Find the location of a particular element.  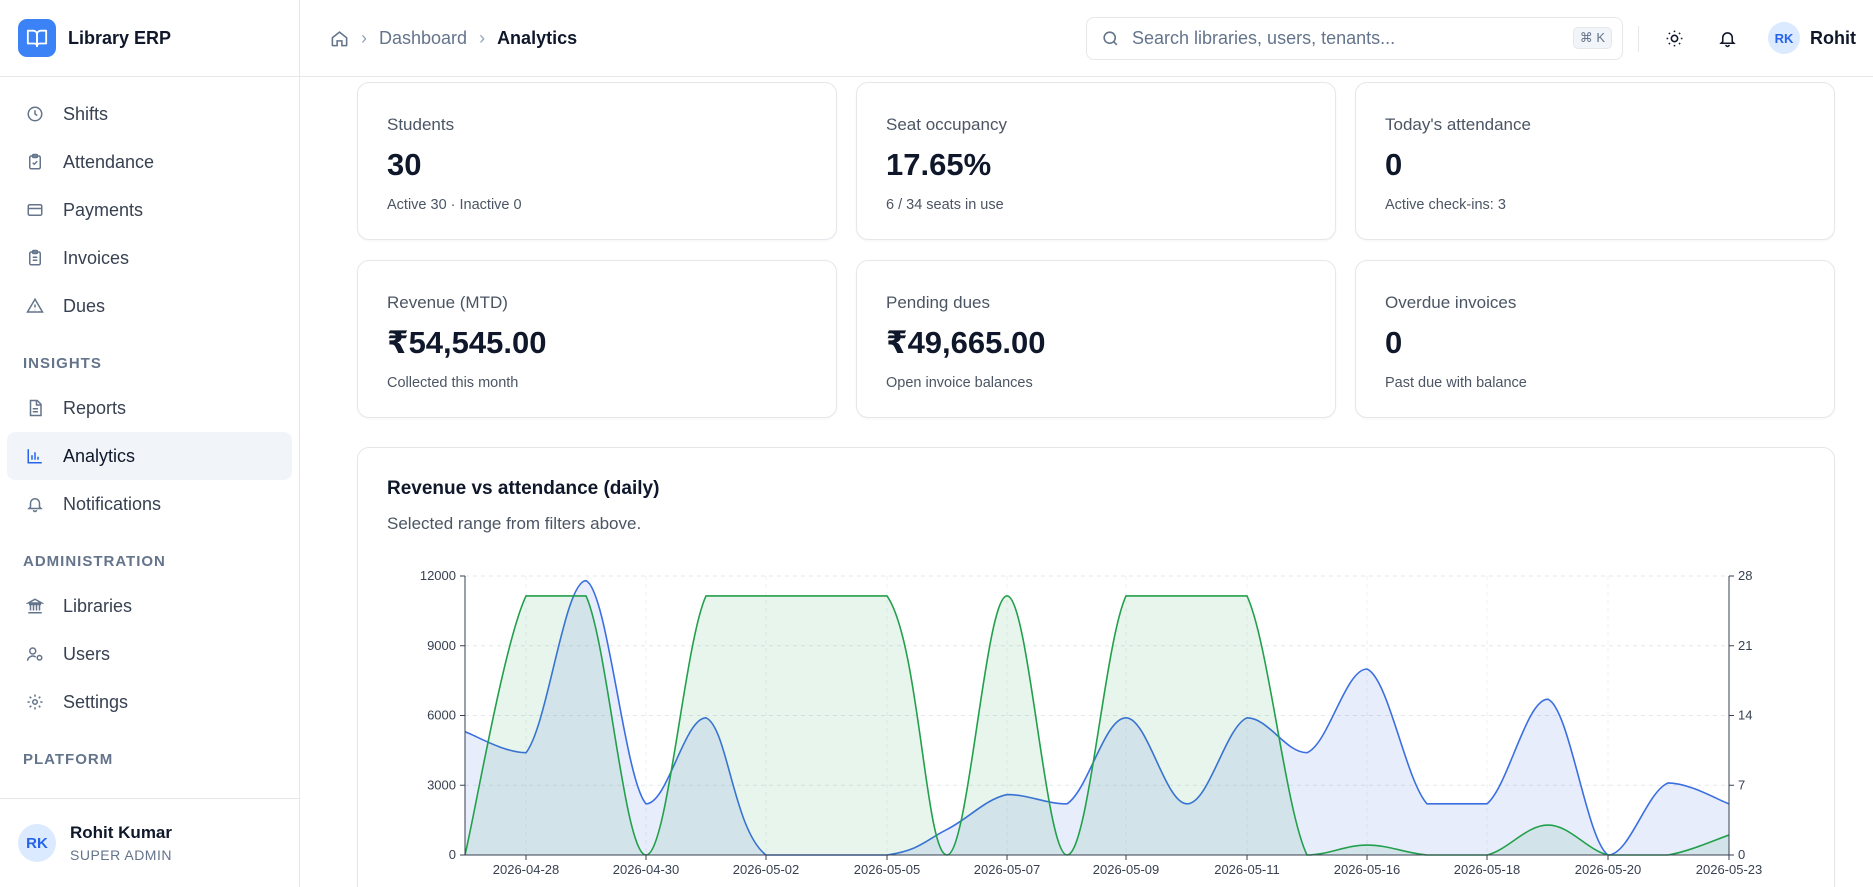

search-icon is located at coordinates (1110, 38).